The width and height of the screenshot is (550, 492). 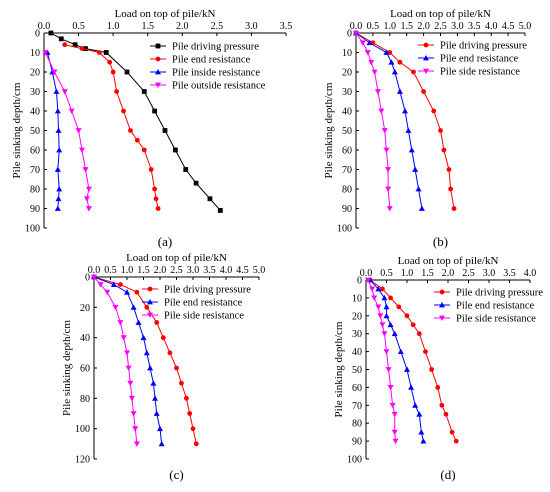 I want to click on x-tick-label: 1.5, so click(x=406, y=26).